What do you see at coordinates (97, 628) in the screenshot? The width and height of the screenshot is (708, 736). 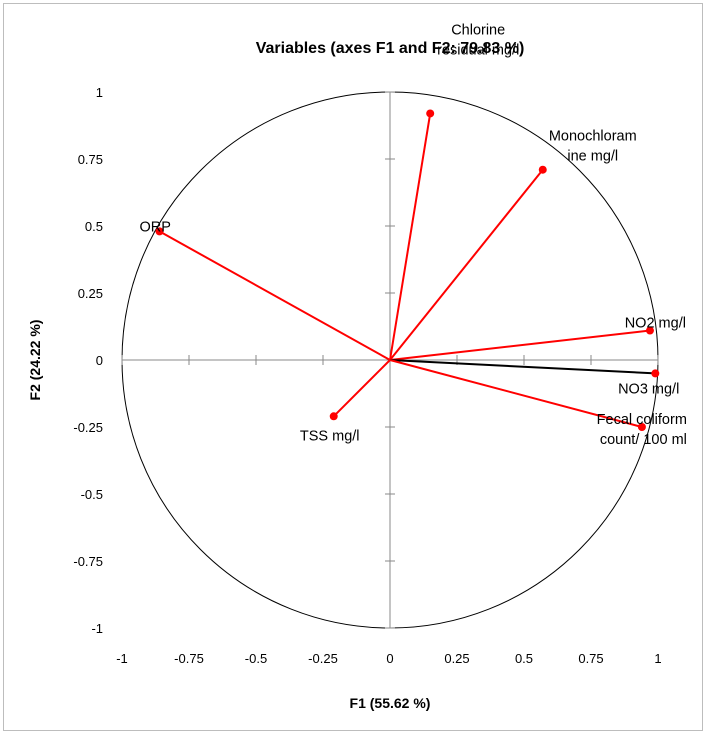 I see `y-tick-label: -1` at bounding box center [97, 628].